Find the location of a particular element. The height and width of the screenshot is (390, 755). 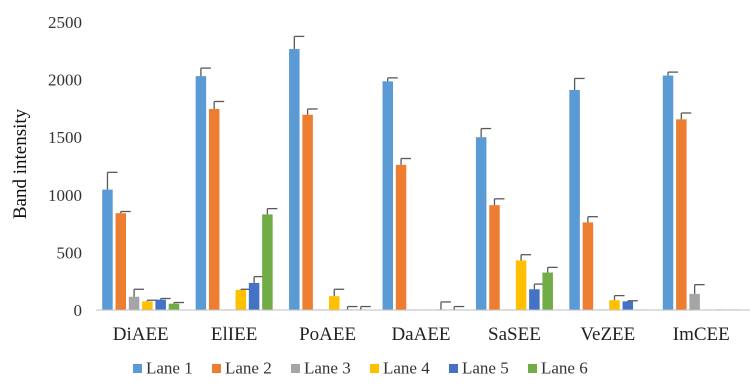

x-tick-label: PoAEE is located at coordinates (327, 334).